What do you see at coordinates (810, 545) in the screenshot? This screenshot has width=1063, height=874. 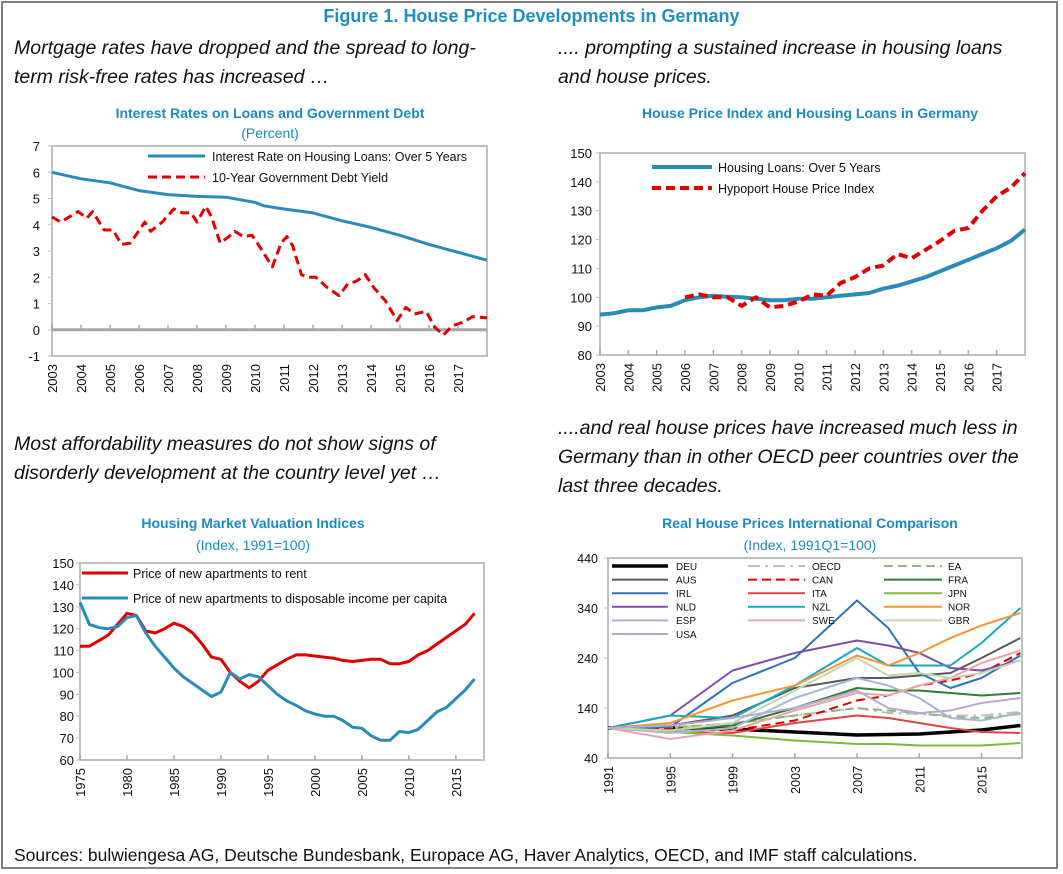 I see `chart4-subtitle: (Index, 1991Q1=100)` at bounding box center [810, 545].